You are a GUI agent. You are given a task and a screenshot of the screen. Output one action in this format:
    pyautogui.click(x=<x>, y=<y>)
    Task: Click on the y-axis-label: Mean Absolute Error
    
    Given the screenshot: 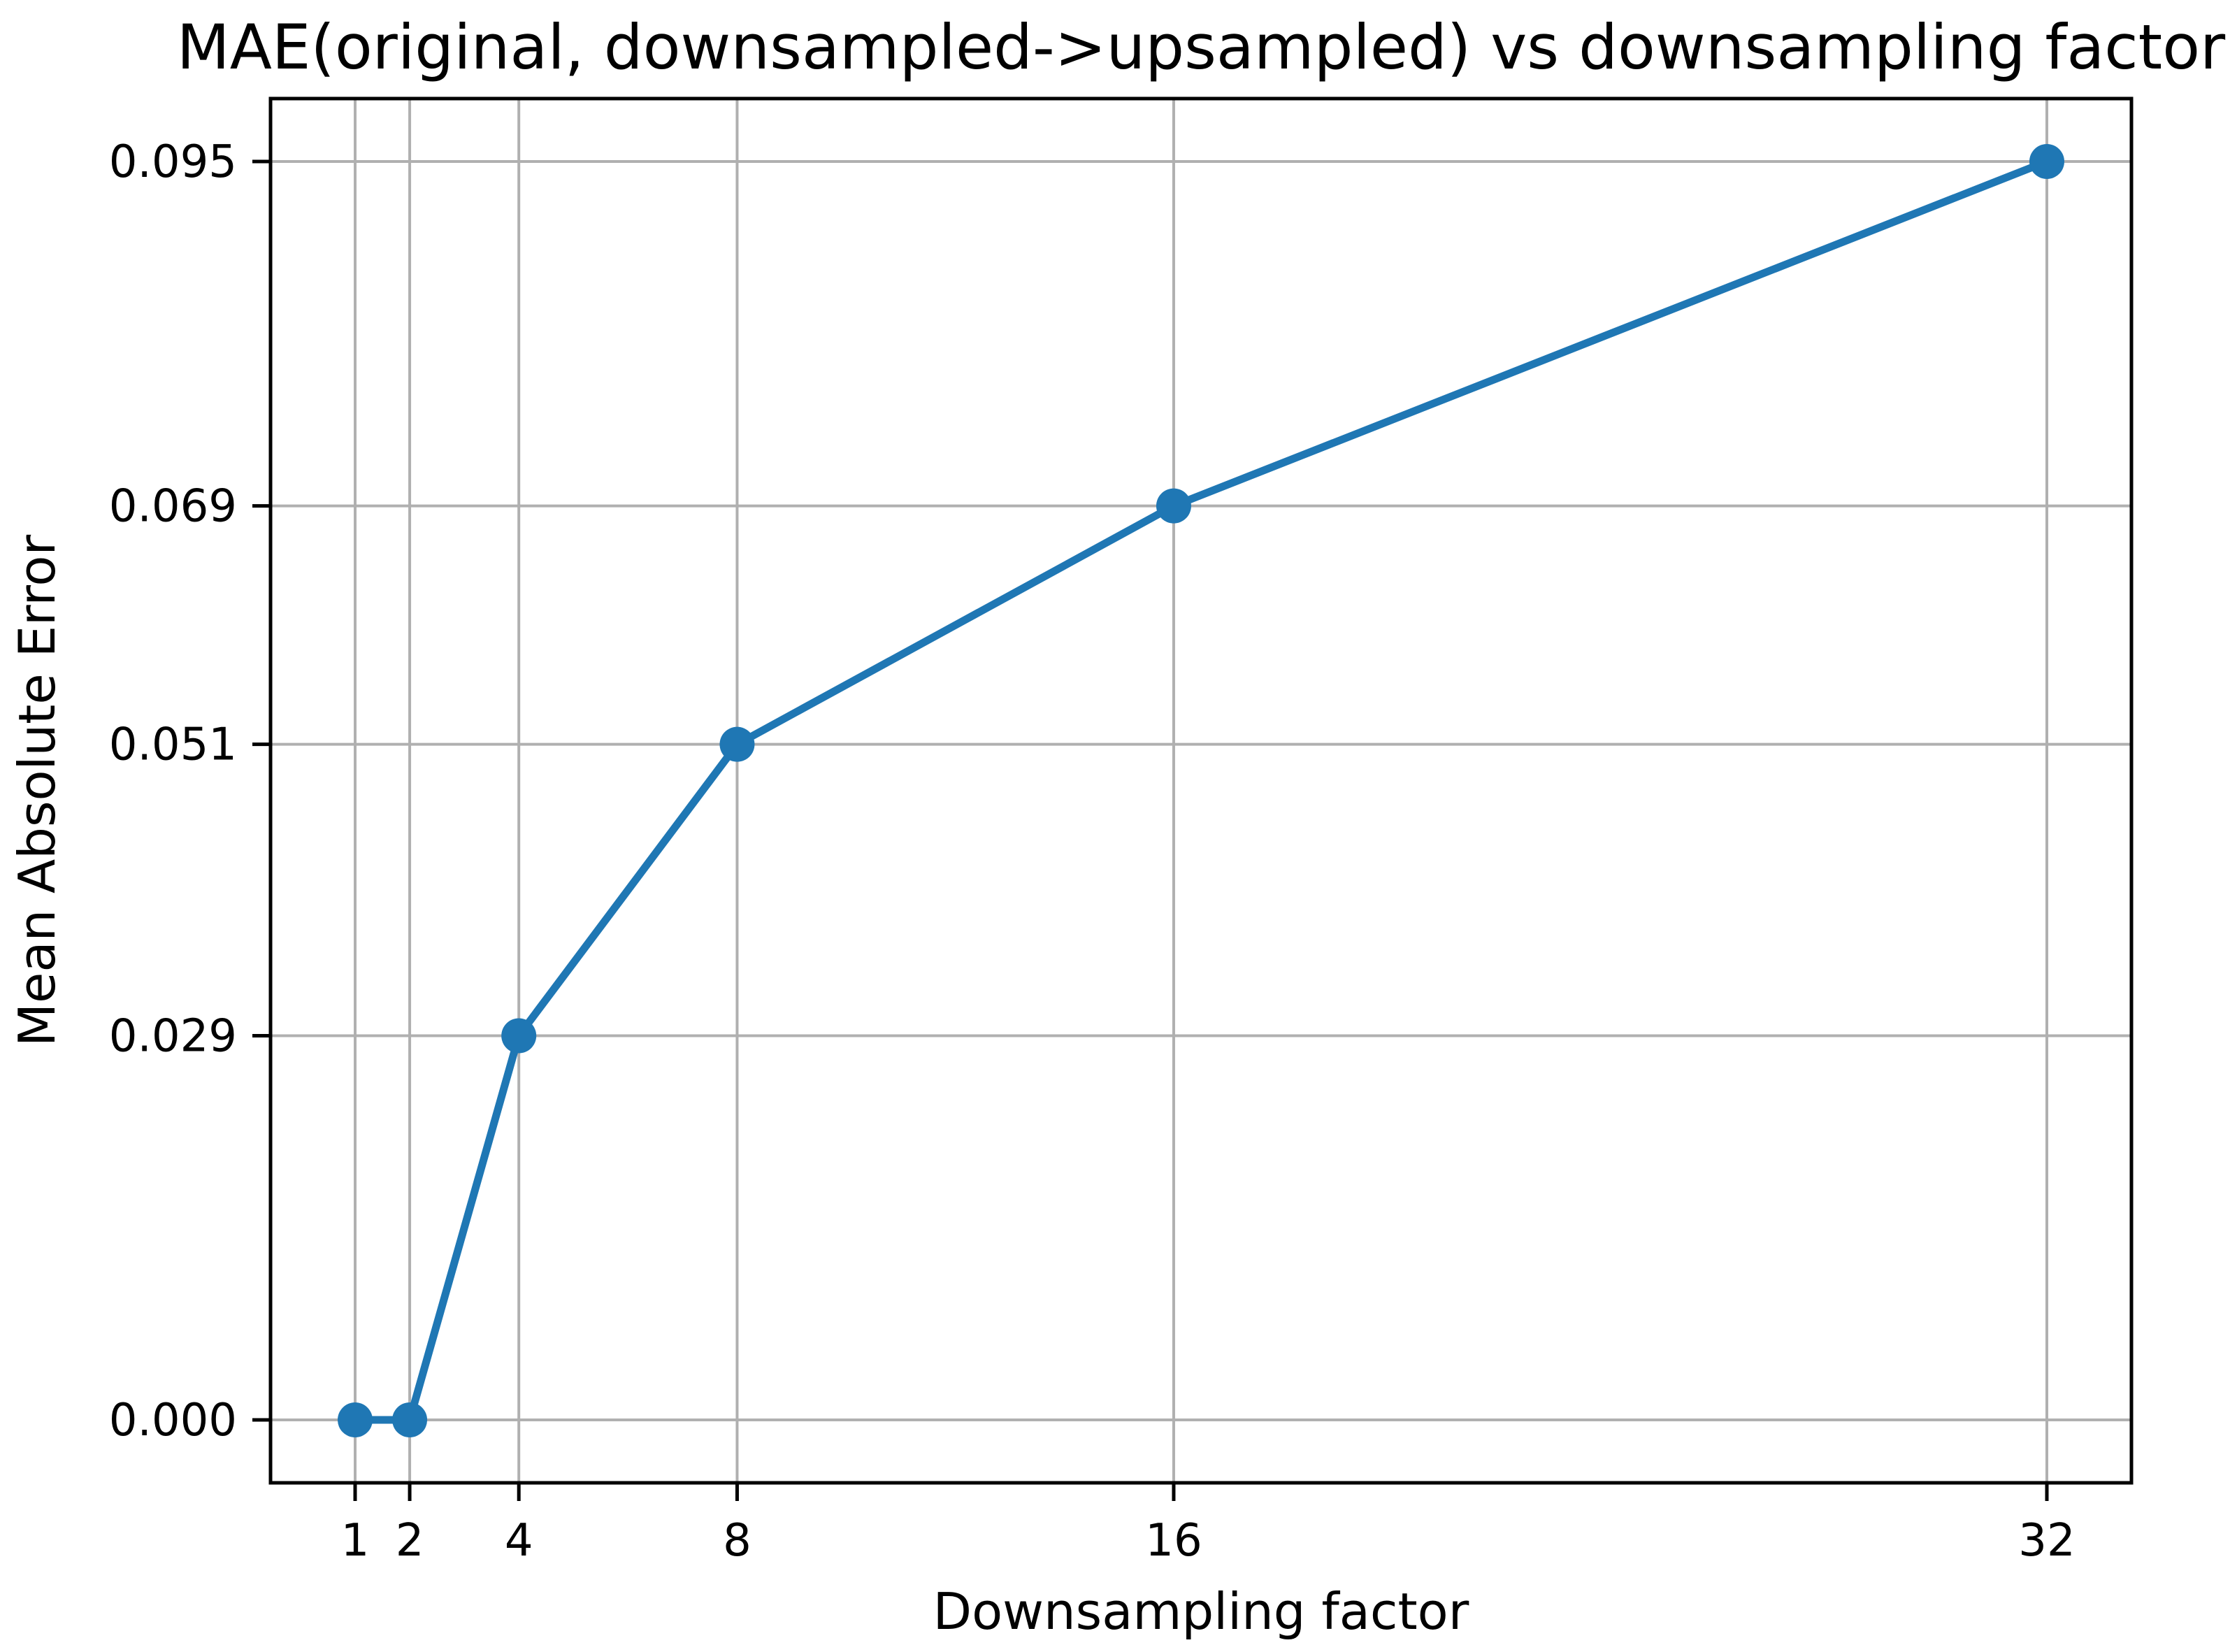 What is the action you would take?
    pyautogui.click(x=37, y=791)
    